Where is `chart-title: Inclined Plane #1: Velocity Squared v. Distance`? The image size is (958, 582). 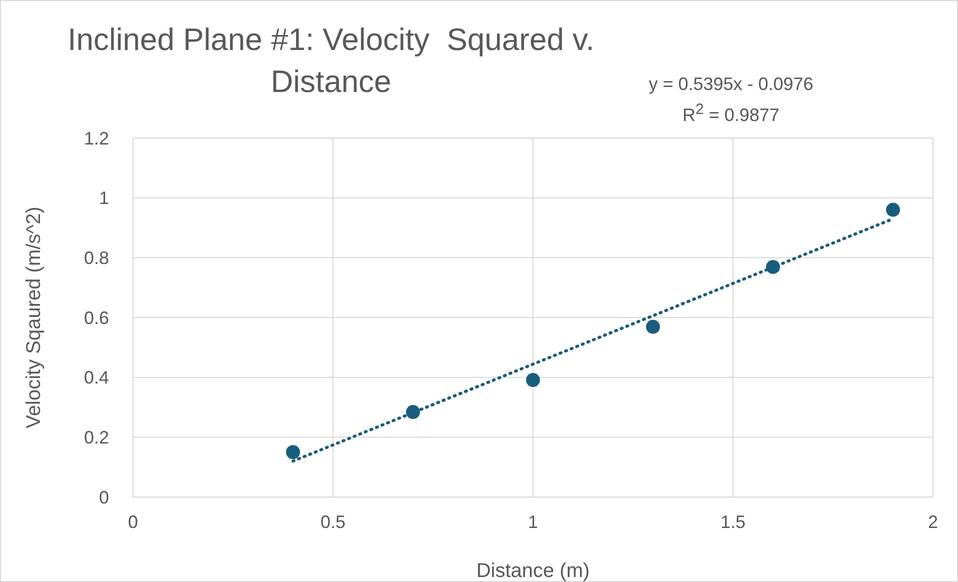 chart-title: Inclined Plane #1: Velocity Squared v. Distance is located at coordinates (331, 61).